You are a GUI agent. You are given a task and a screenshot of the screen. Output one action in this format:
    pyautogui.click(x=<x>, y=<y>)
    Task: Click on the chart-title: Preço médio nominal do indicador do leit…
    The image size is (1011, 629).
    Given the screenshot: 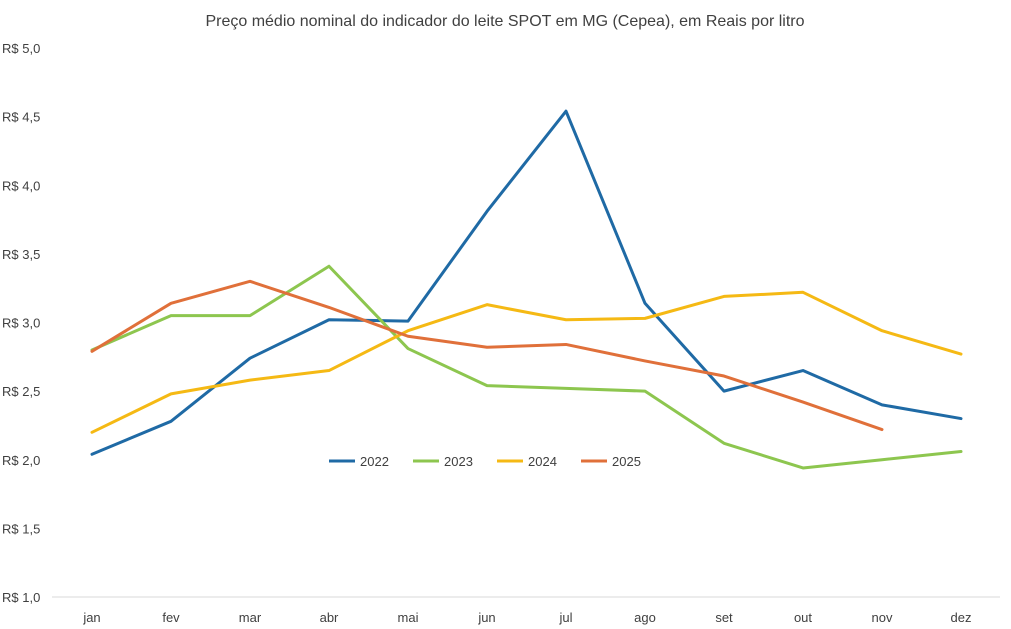 What is the action you would take?
    pyautogui.click(x=504, y=21)
    